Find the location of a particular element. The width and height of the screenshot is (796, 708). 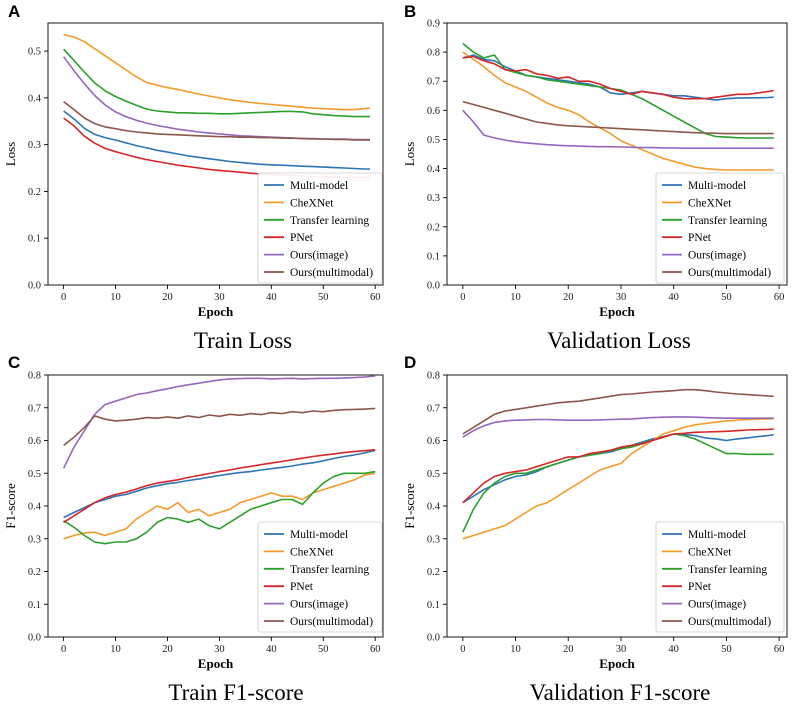

x-tick-label: 30 is located at coordinates (621, 649).